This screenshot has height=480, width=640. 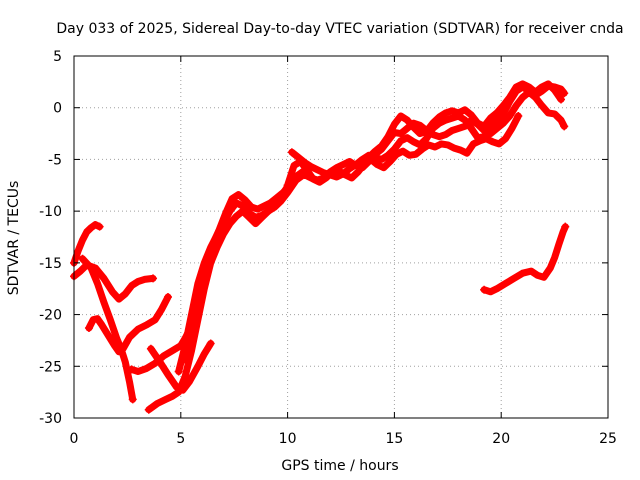 What do you see at coordinates (55, 160) in the screenshot?
I see `y-tick-label: -5` at bounding box center [55, 160].